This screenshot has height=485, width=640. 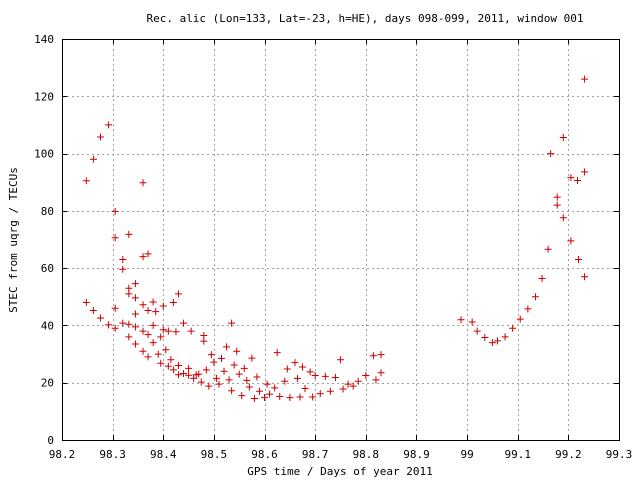 I want to click on x-tick-label: 98.4, so click(x=163, y=454).